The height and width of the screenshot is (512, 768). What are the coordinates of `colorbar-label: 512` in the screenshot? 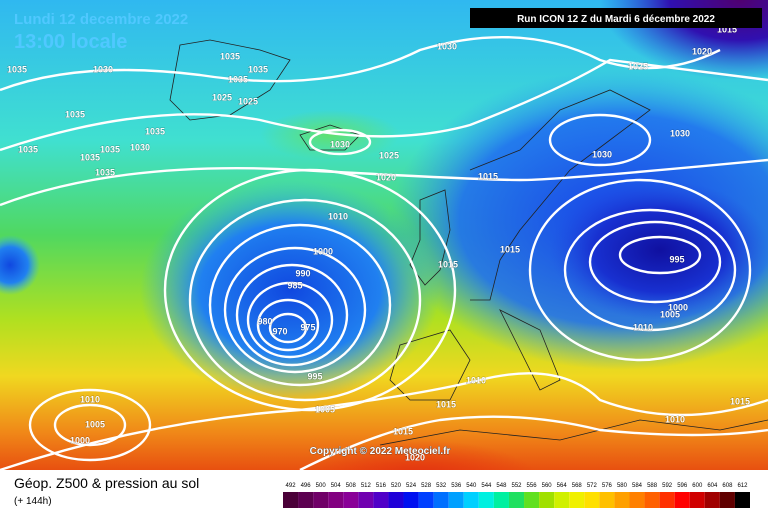 It's located at (366, 486).